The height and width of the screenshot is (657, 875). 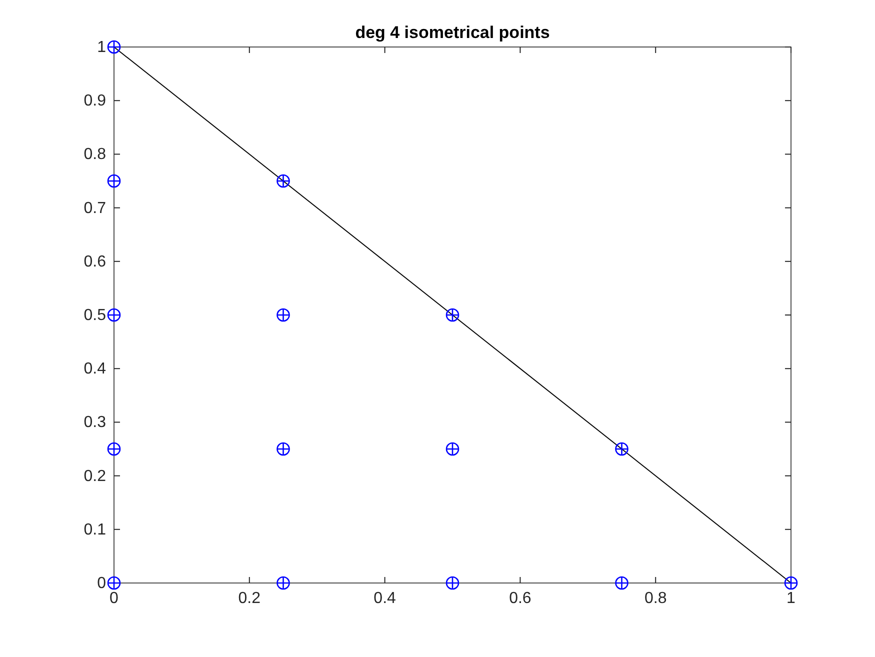 I want to click on y-tick-label: 0.3, so click(x=95, y=423).